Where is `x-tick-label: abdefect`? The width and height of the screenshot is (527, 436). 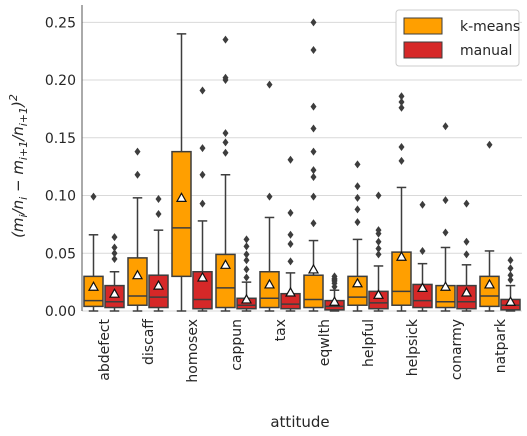 x-tick-label: abdefect is located at coordinates (105, 349).